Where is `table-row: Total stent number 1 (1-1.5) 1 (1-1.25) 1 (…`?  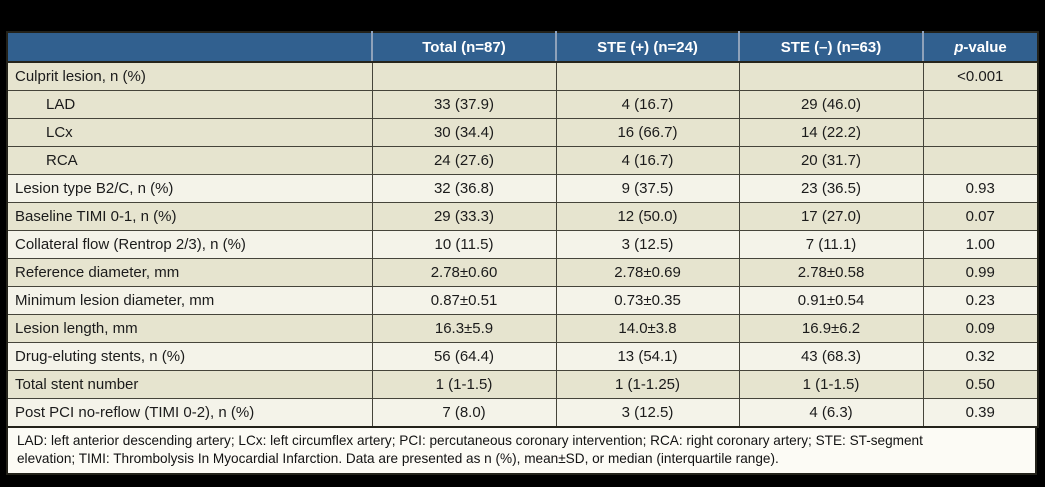
table-row: Total stent number 1 (1-1.5) 1 (1-1.25) 1 (… is located at coordinates (522, 384).